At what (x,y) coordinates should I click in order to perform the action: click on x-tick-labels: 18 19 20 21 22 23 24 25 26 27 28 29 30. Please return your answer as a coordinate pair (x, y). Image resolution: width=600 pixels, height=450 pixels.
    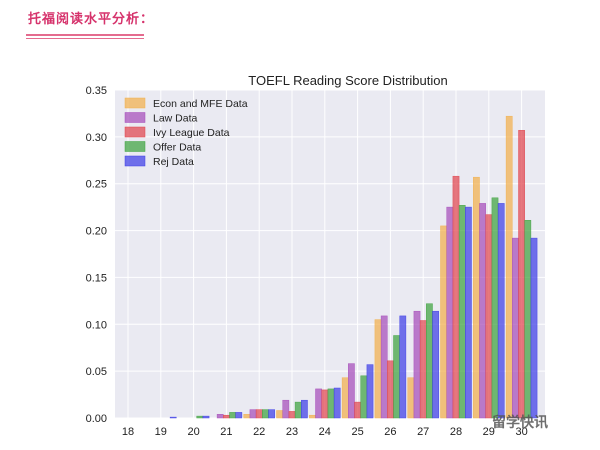
    Looking at the image, I should click on (325, 432).